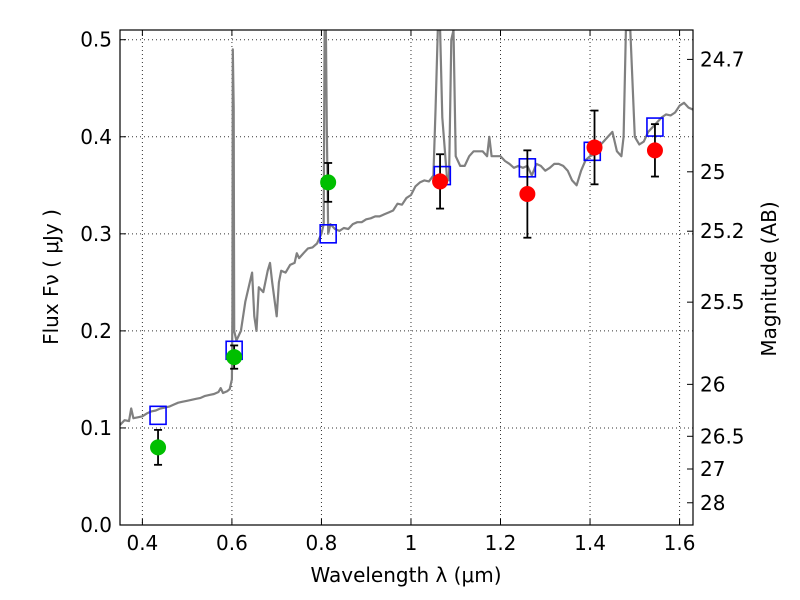  What do you see at coordinates (96, 525) in the screenshot?
I see `y-tick-label: 0.0` at bounding box center [96, 525].